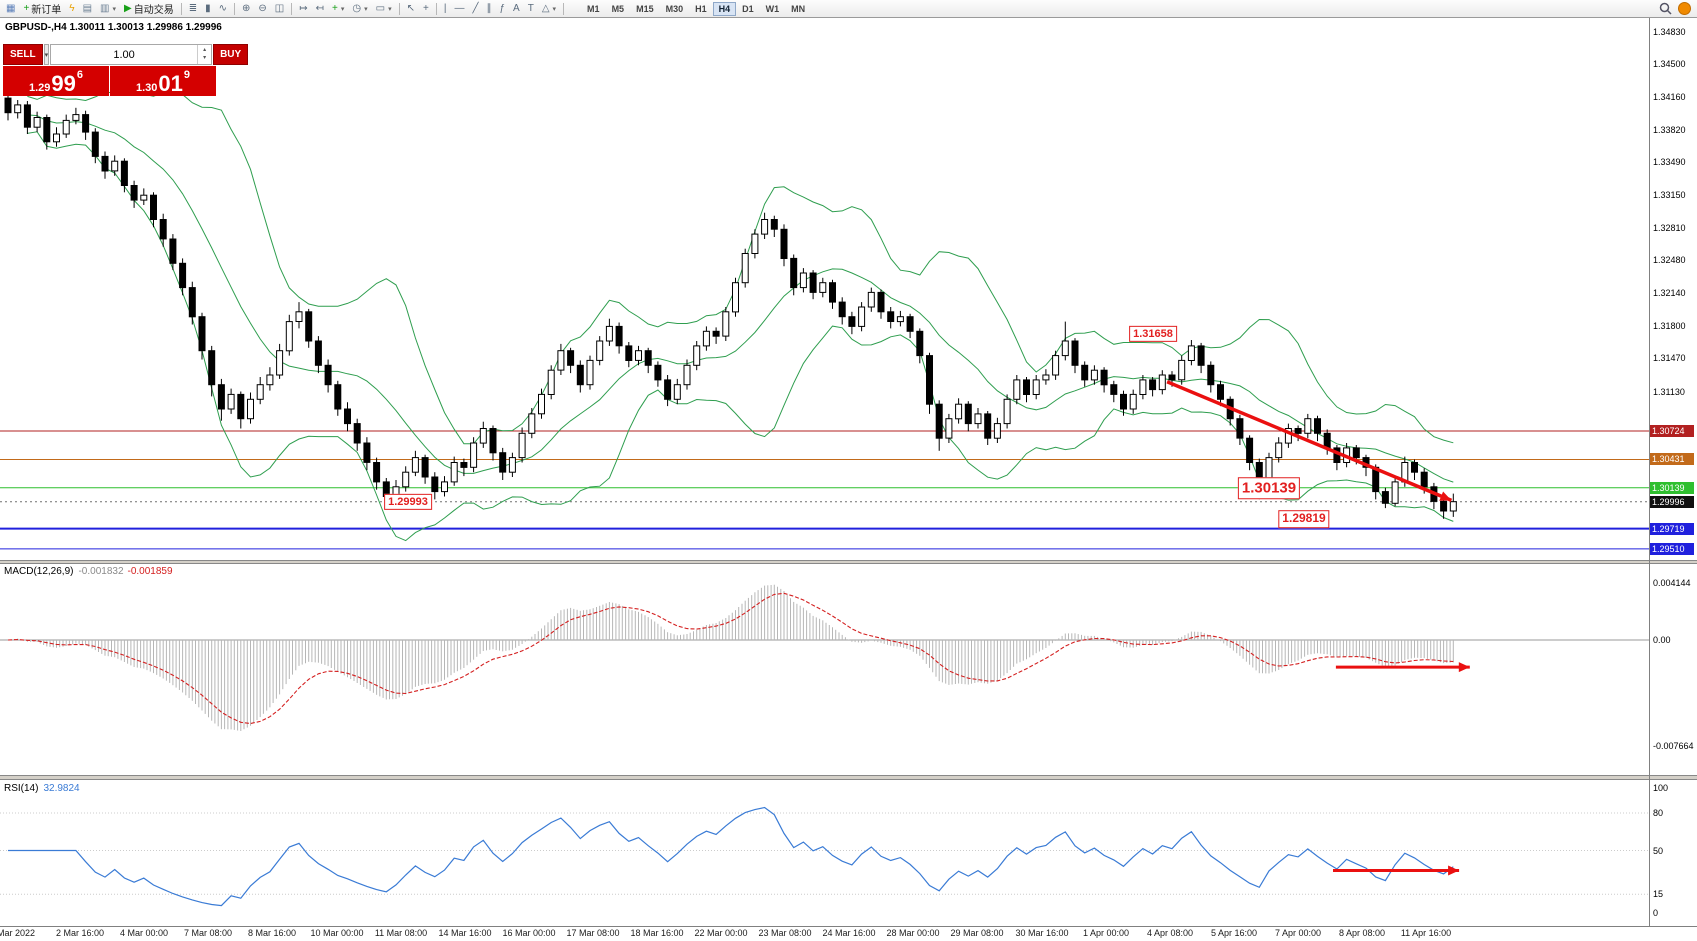  I want to click on price-axis-label: 1.31800, so click(1669, 326).